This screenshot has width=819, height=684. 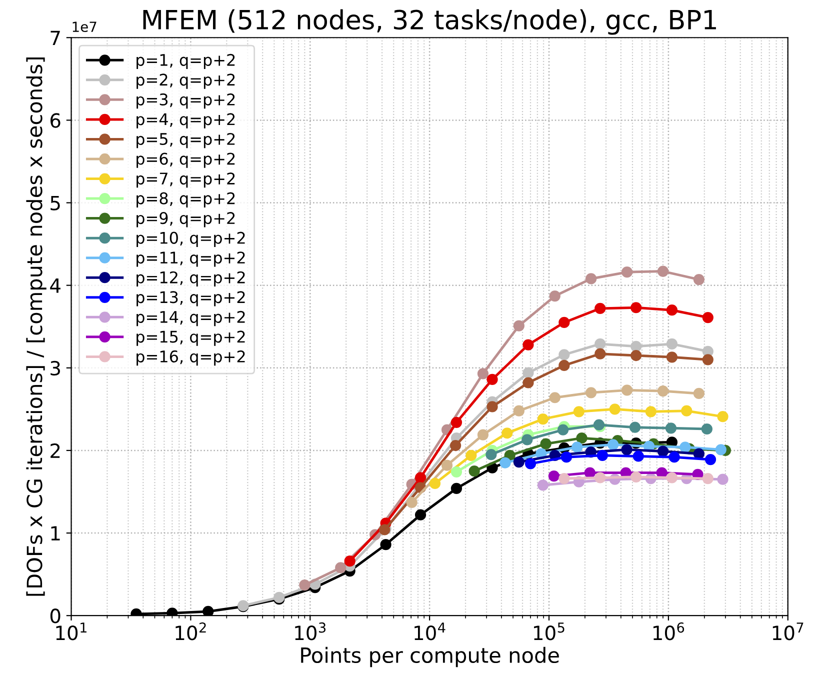 I want to click on x-tick-label: 10$^{7}$, so click(x=788, y=631).